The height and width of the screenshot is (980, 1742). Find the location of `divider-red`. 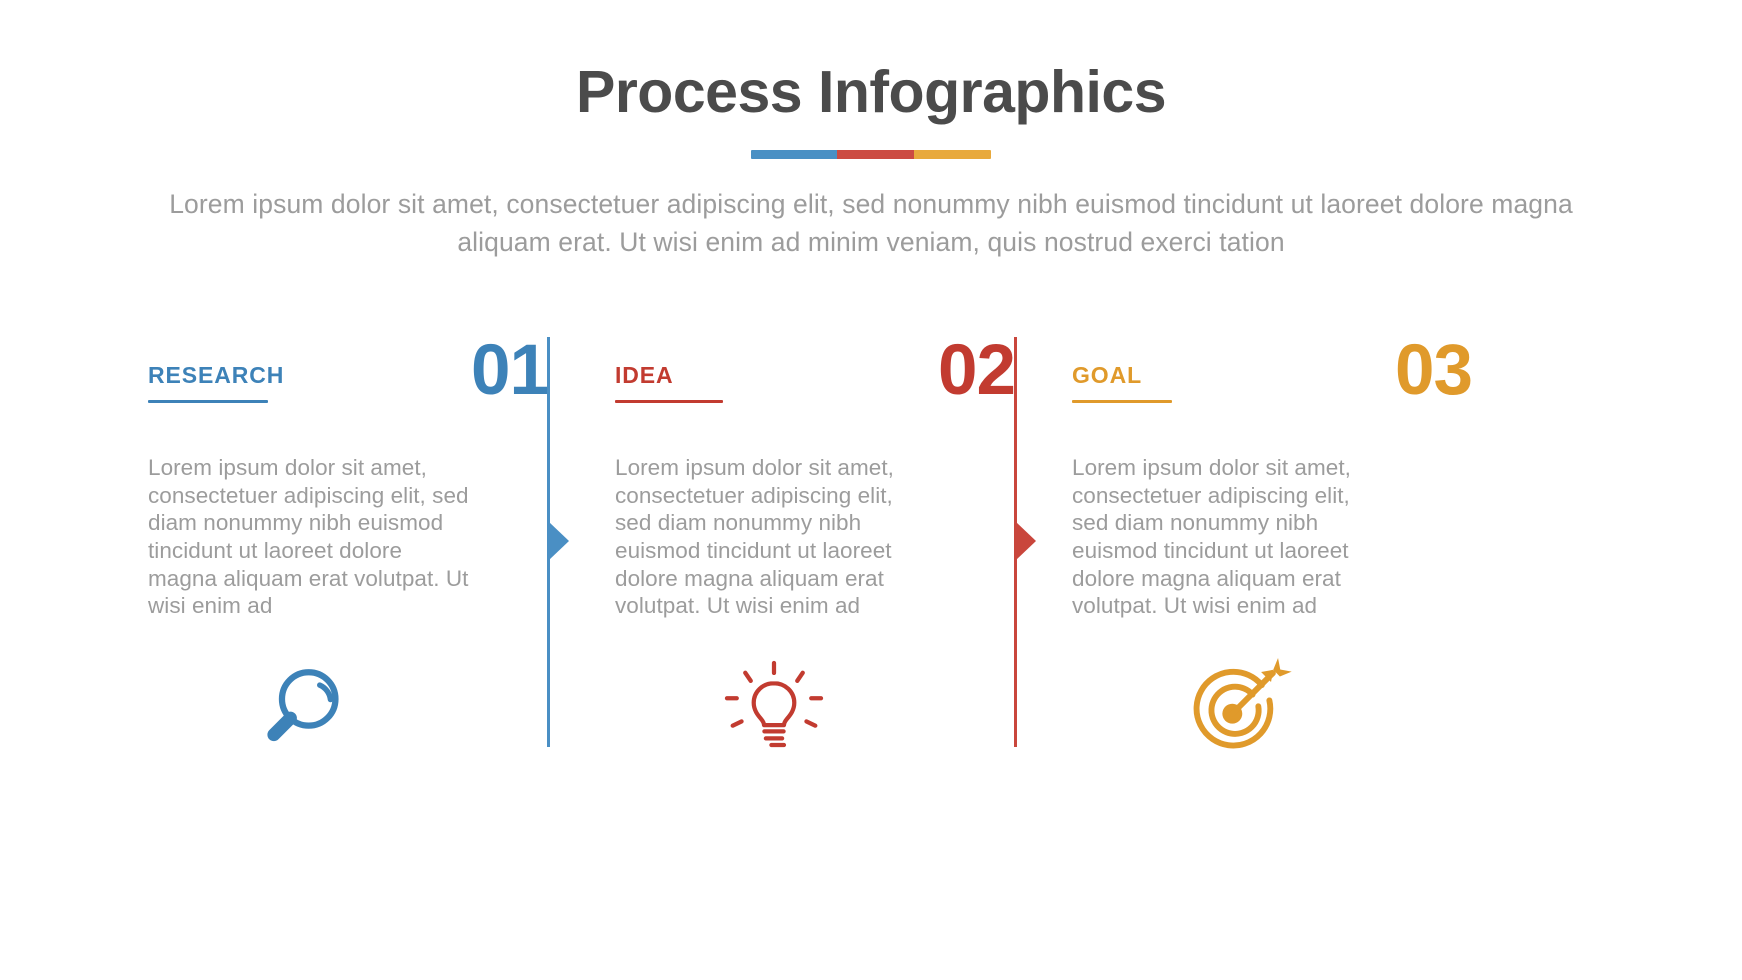

divider-red is located at coordinates (1025, 542).